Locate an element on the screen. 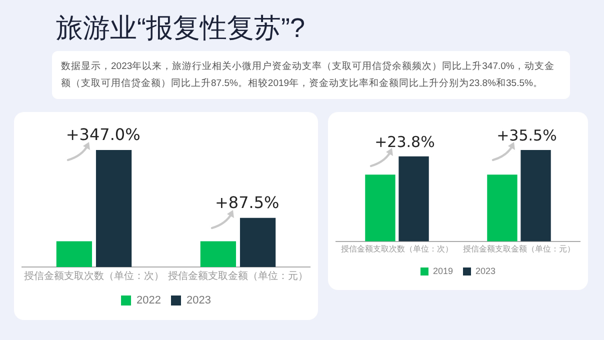 This screenshot has height=340, width=604. chart-subtitle: 数据显示，2023年以来，旅游行业相关小微用户资金动支率（支取可用信贷余额频次）同比上升347.0%，动支金额（支取可用信贷金额）同比上升87.5%。相较2019年，资金动支比率和金额同比上升分别为23.8%和35.5%。 is located at coordinates (311, 75).